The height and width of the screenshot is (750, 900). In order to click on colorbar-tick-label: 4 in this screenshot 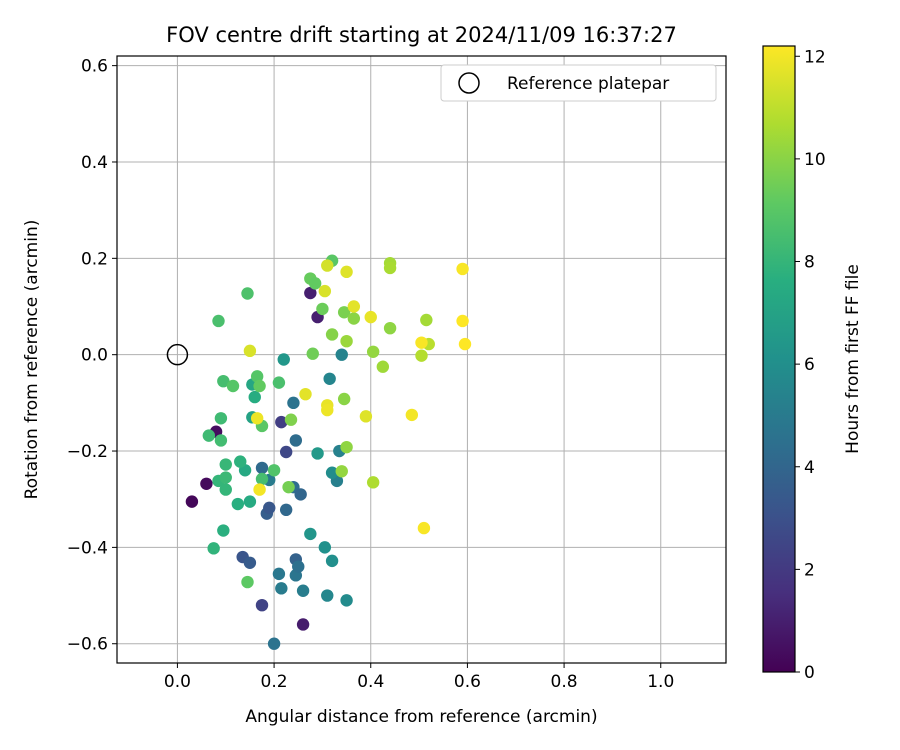, I will do `click(809, 468)`.